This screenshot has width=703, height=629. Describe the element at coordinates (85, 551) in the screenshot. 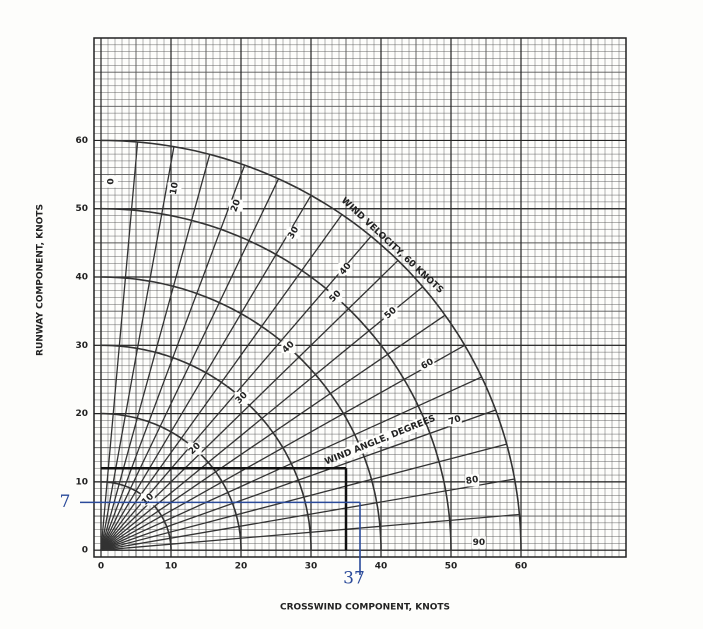

I see `y-tick-label: 0` at that location.